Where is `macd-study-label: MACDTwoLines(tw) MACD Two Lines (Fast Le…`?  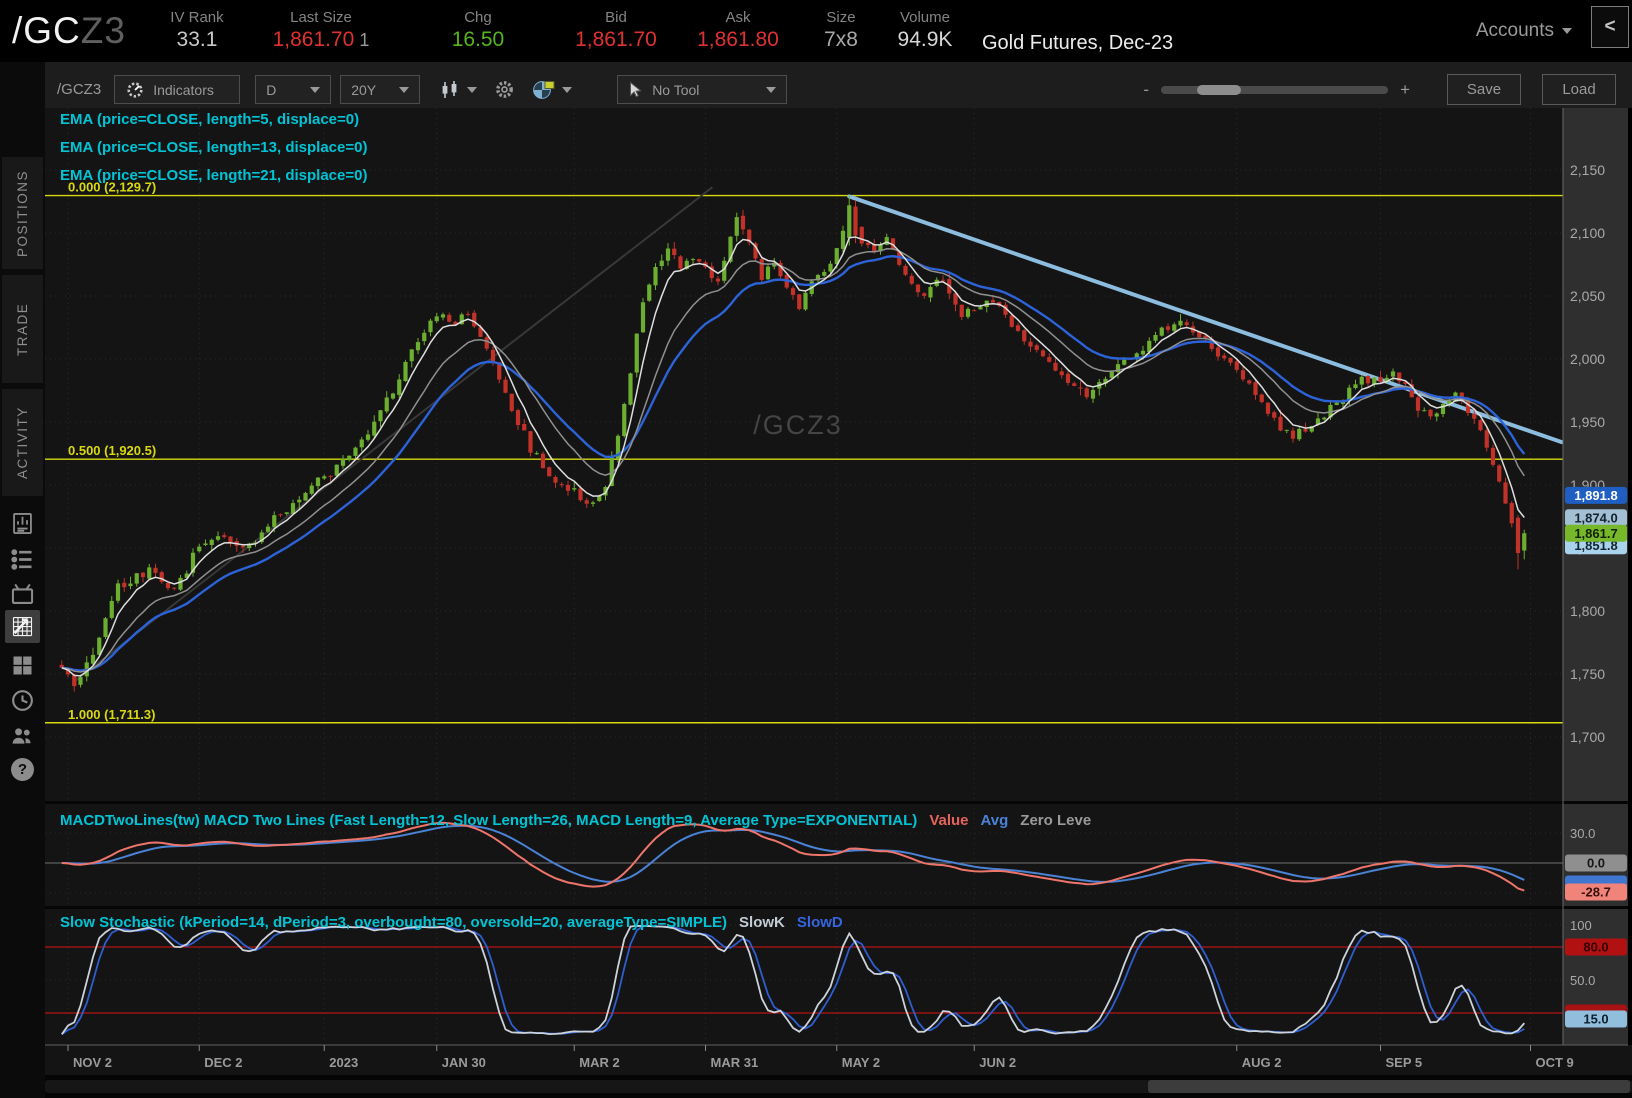 macd-study-label: MACDTwoLines(tw) MACD Two Lines (Fast Le… is located at coordinates (575, 820).